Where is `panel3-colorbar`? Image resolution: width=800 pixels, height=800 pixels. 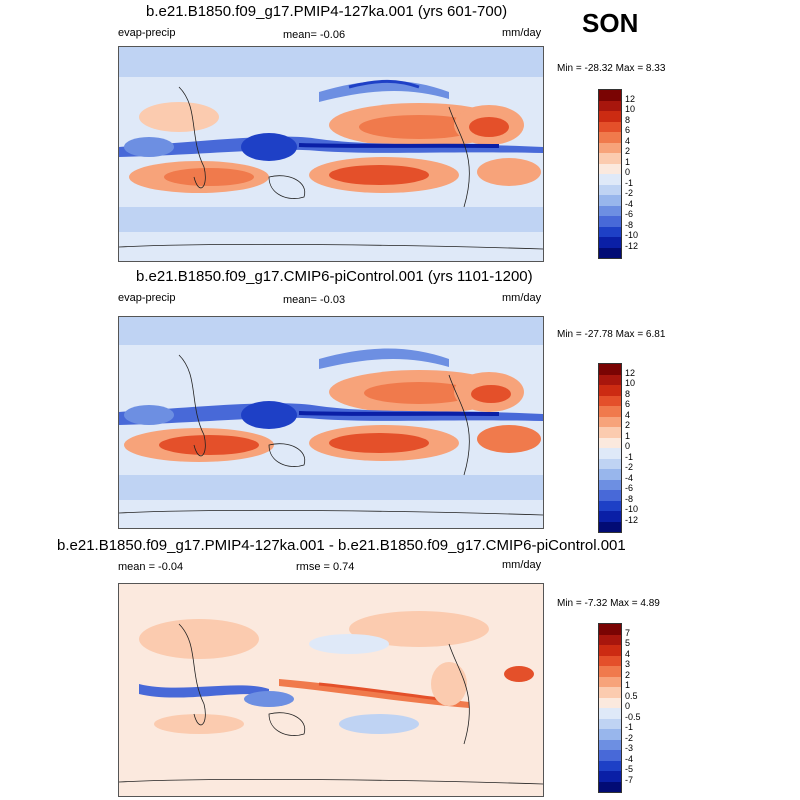 panel3-colorbar is located at coordinates (610, 708).